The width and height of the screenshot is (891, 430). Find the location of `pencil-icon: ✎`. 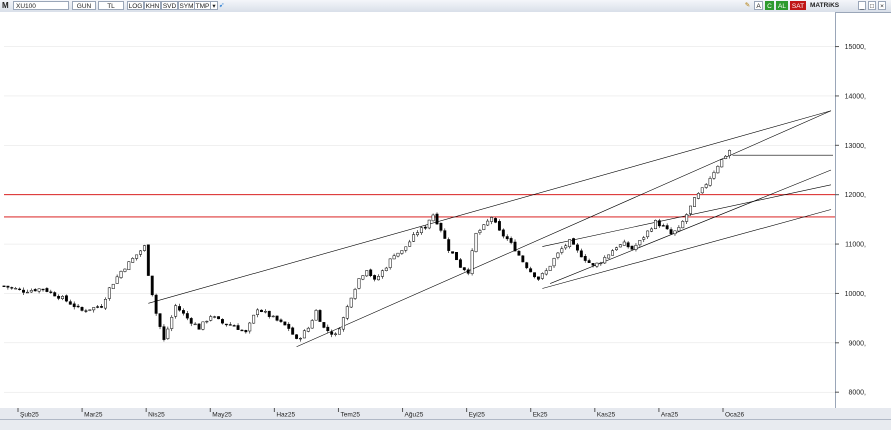

pencil-icon: ✎ is located at coordinates (747, 5).